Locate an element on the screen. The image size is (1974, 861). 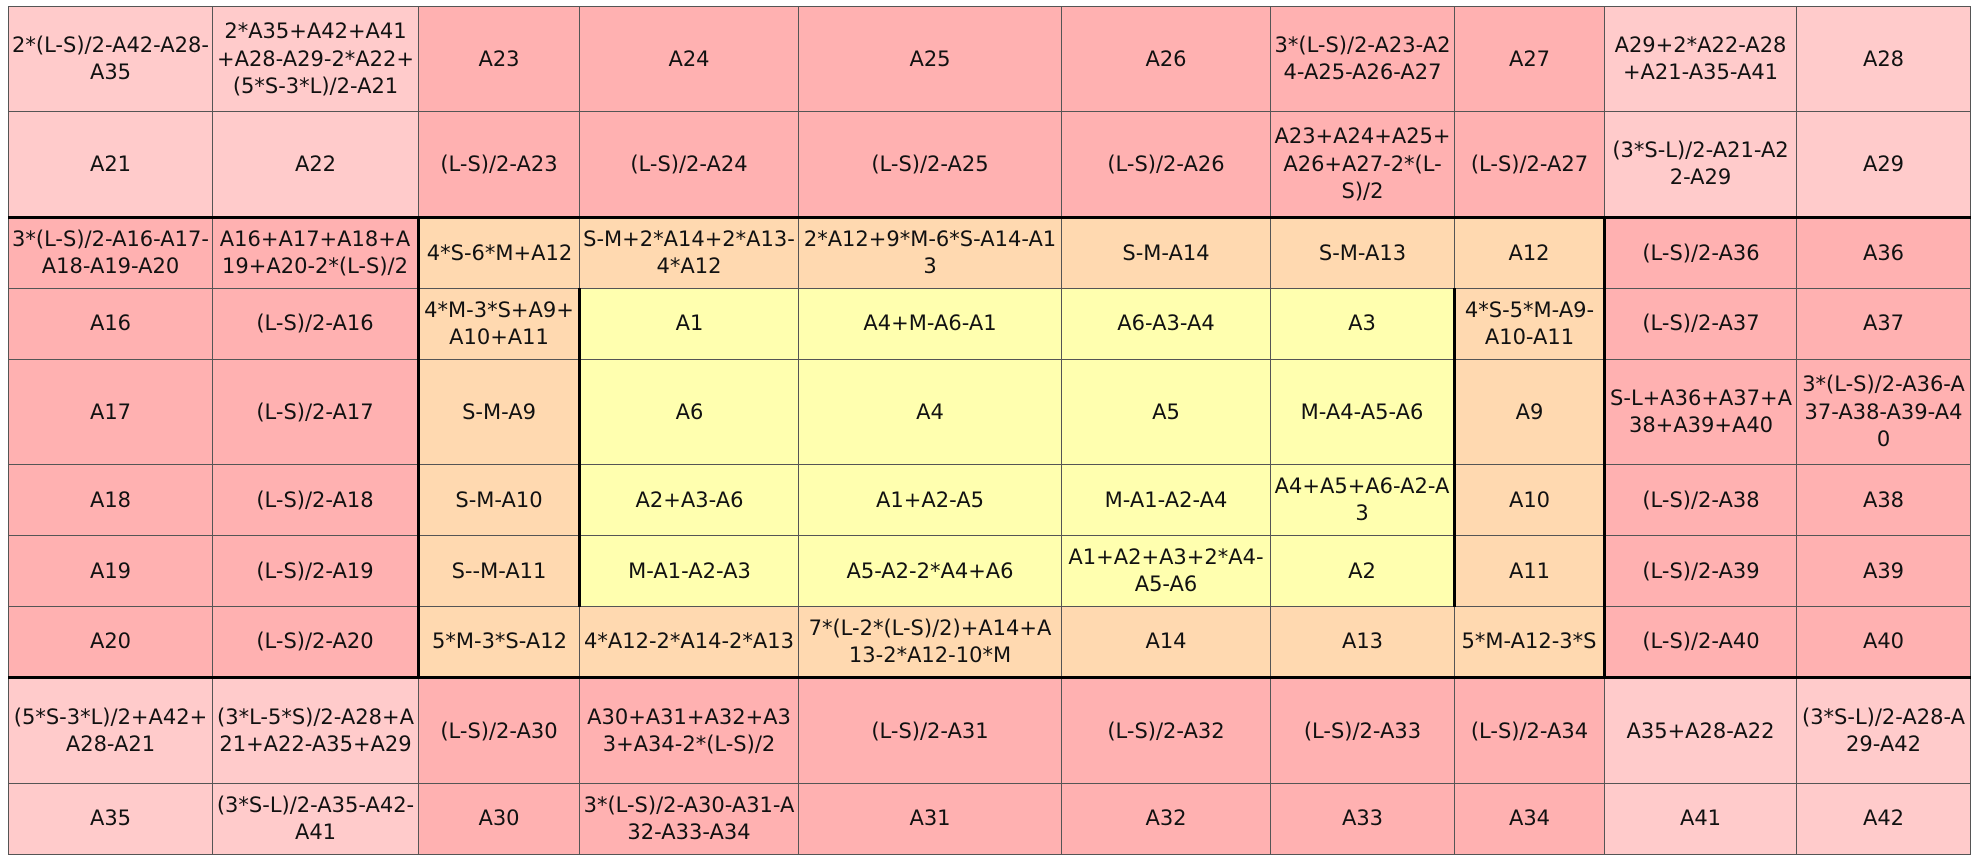
grid-cell: A4+M-A6-A1 is located at coordinates (930, 323).